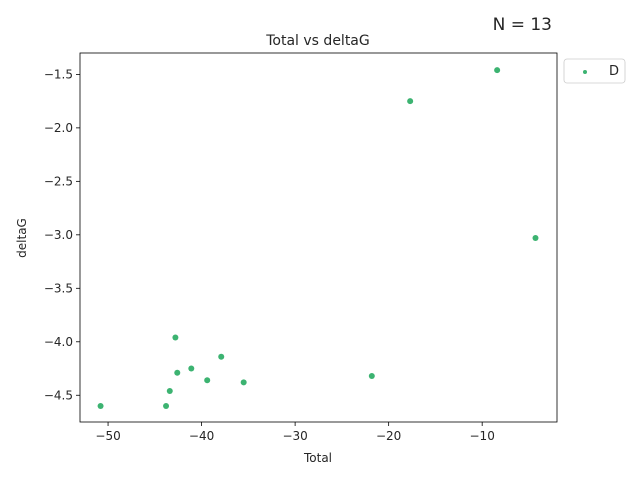 The image size is (640, 480). Describe the element at coordinates (58, 74) in the screenshot. I see `y-tick-label: −1.5` at that location.